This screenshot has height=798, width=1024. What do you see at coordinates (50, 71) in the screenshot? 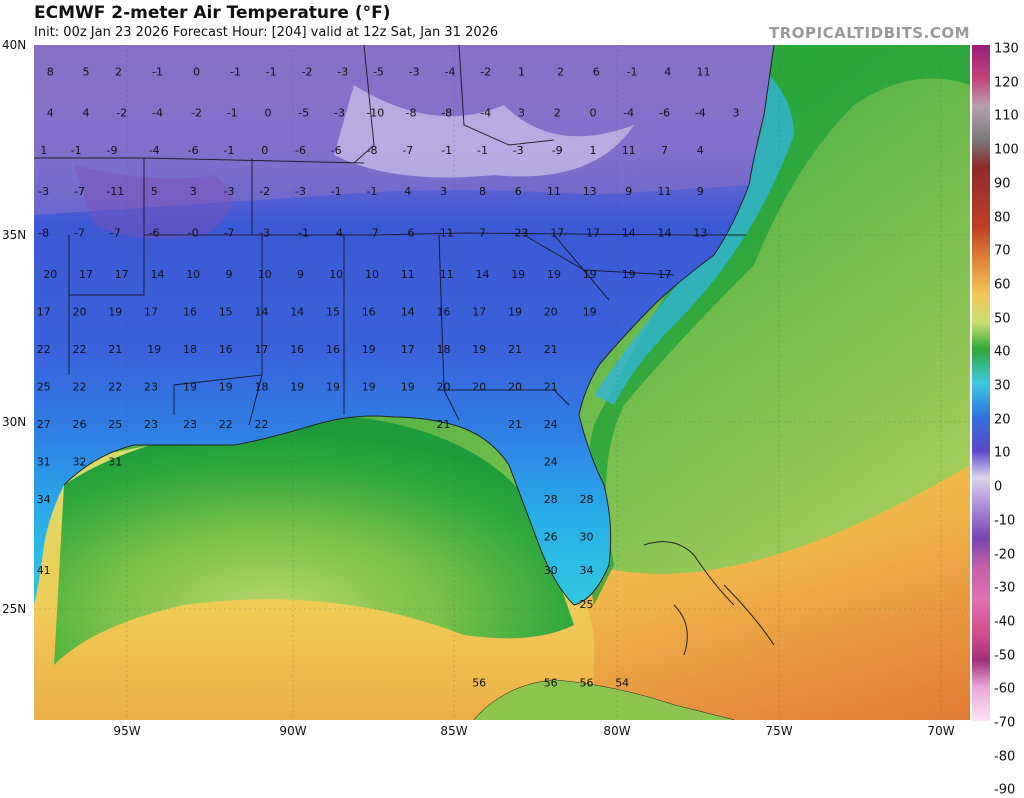
I see `station-value: 8` at bounding box center [50, 71].